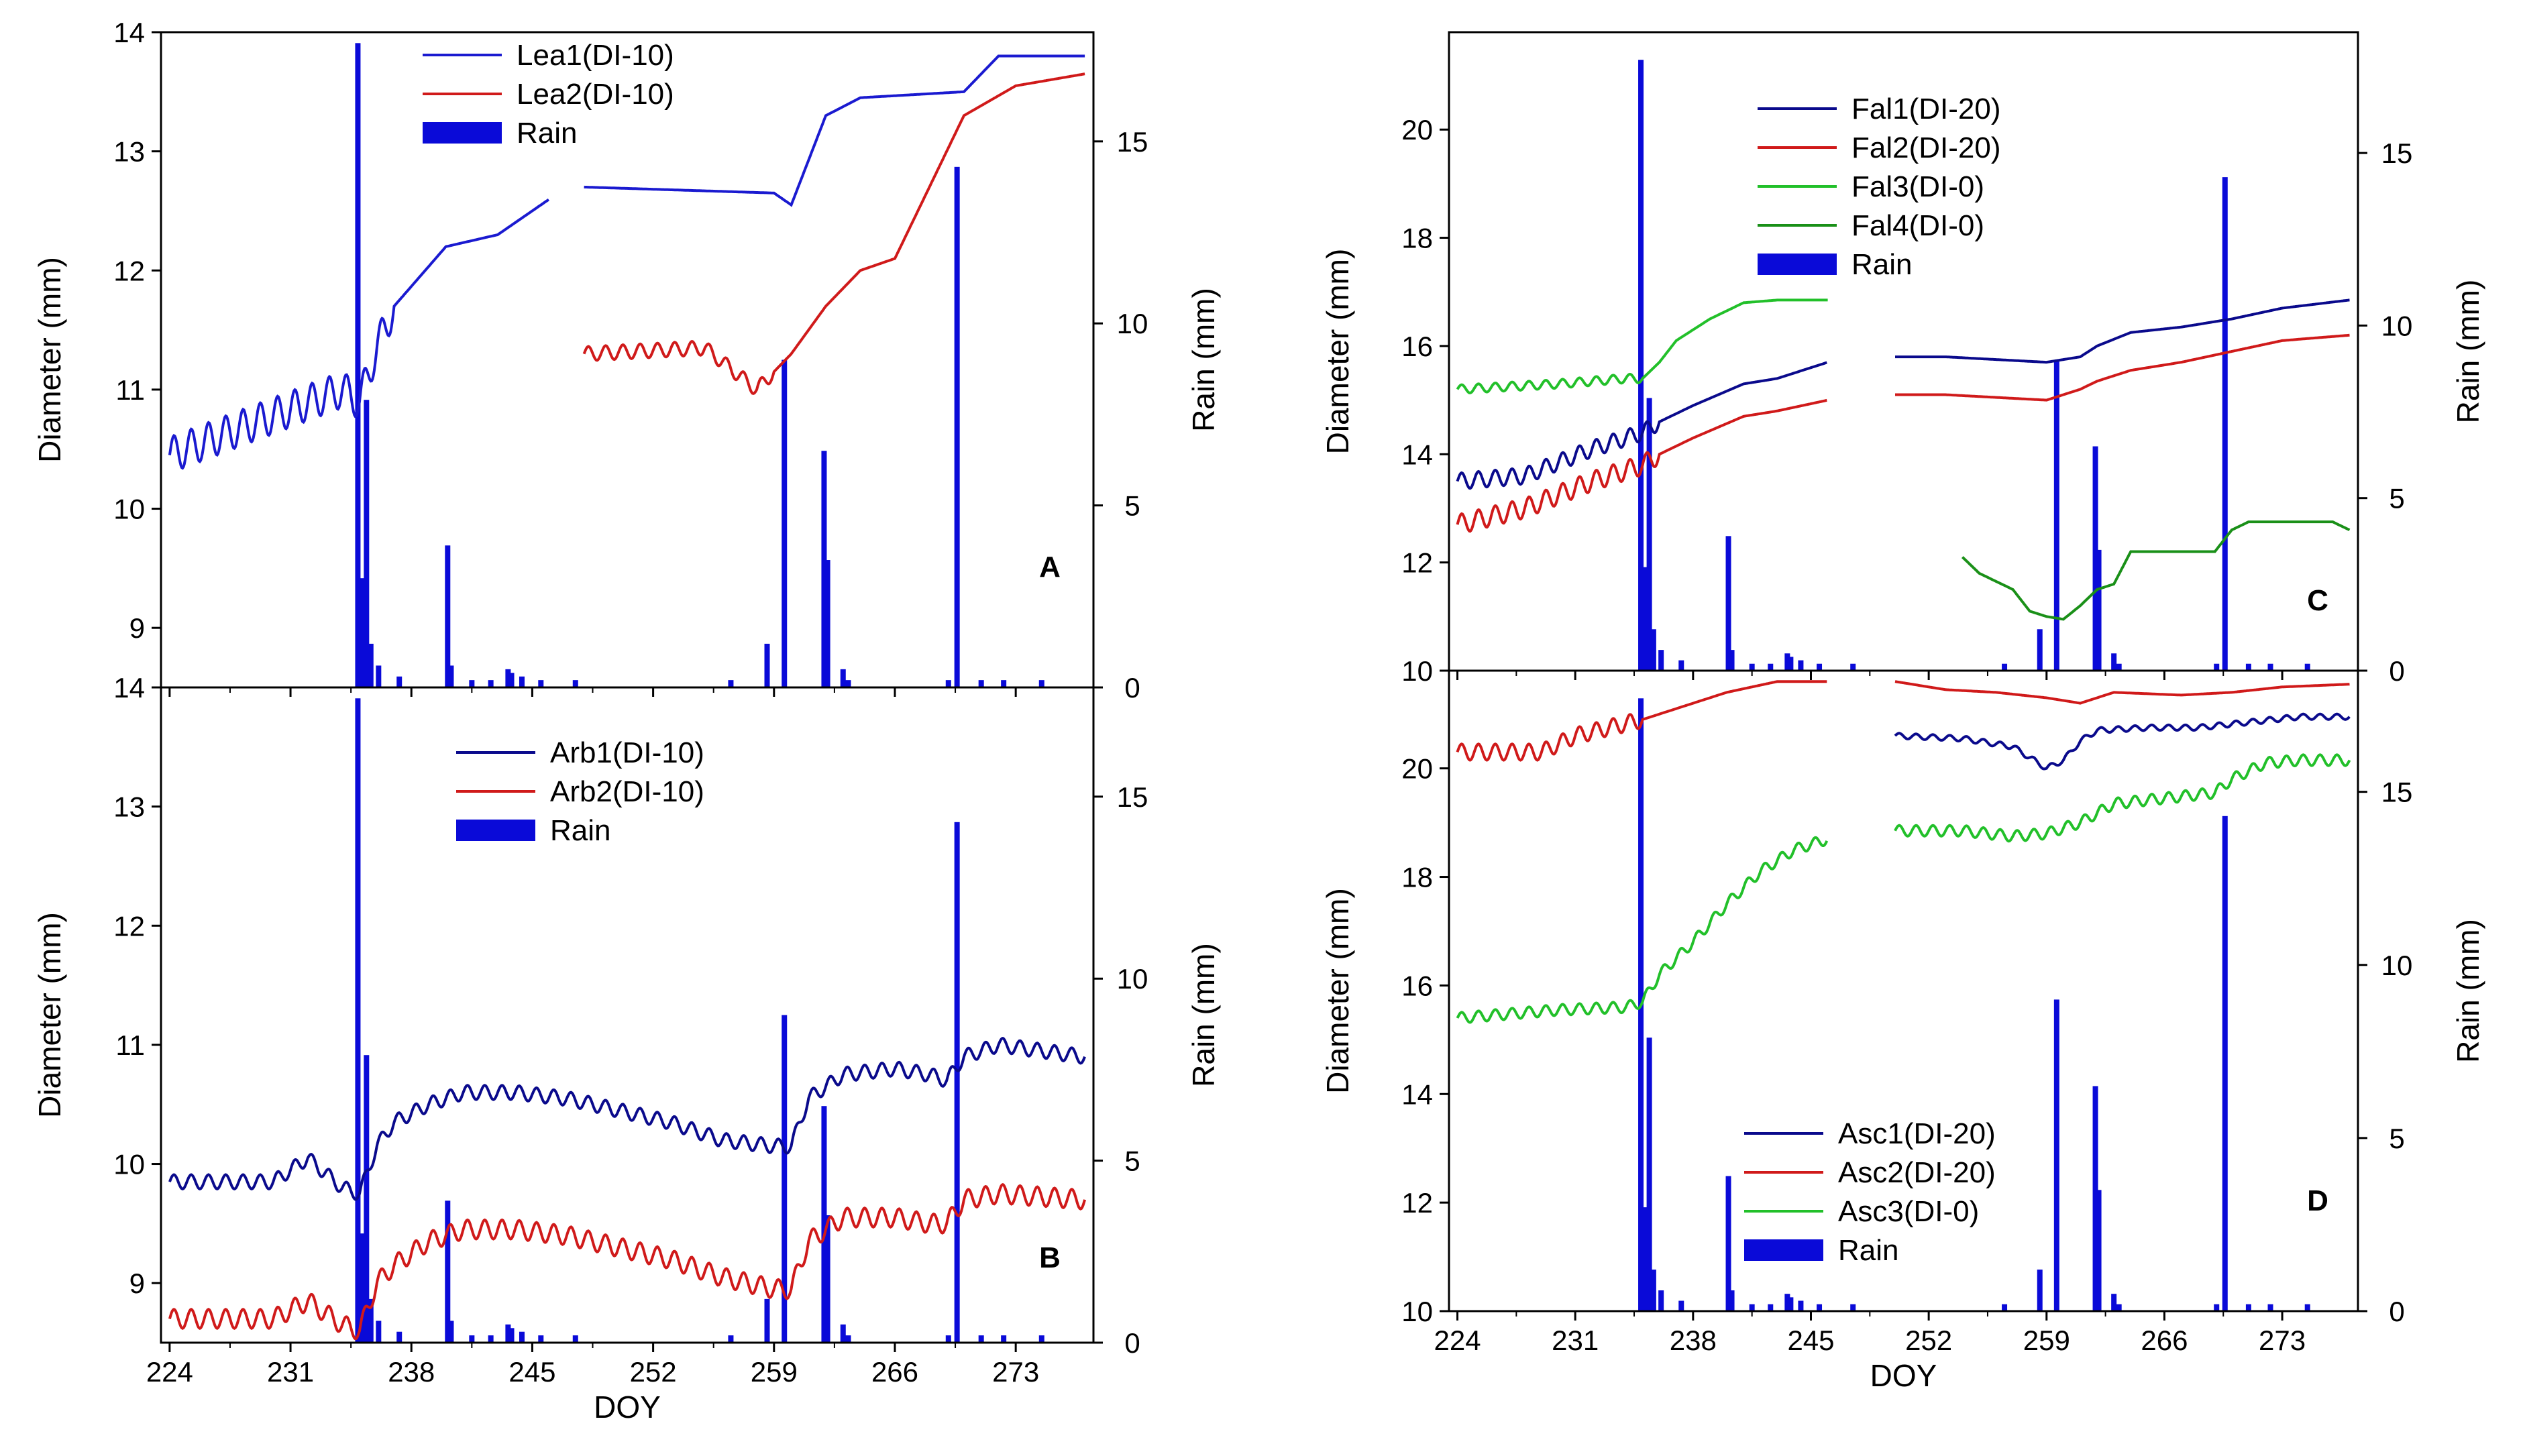 The width and height of the screenshot is (2525, 1456). I want to click on legend: Lea1(DI-10) Lea2(DI-10) Rain, so click(548, 94).